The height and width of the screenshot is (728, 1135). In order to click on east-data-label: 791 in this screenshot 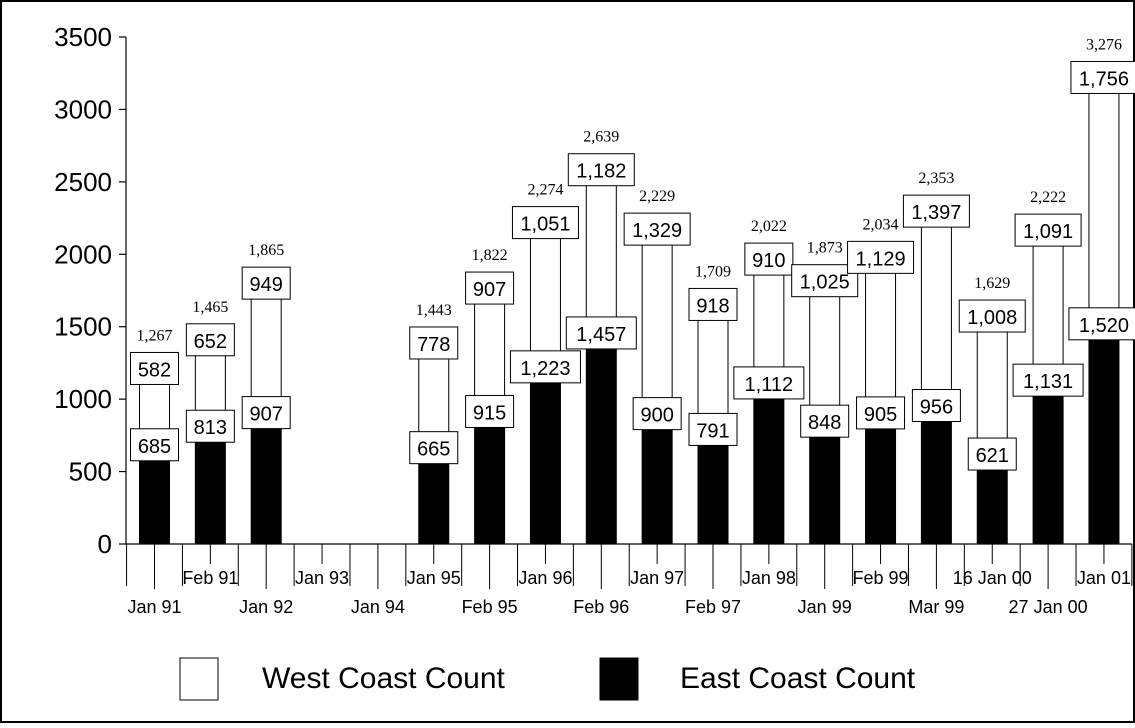, I will do `click(712, 431)`.